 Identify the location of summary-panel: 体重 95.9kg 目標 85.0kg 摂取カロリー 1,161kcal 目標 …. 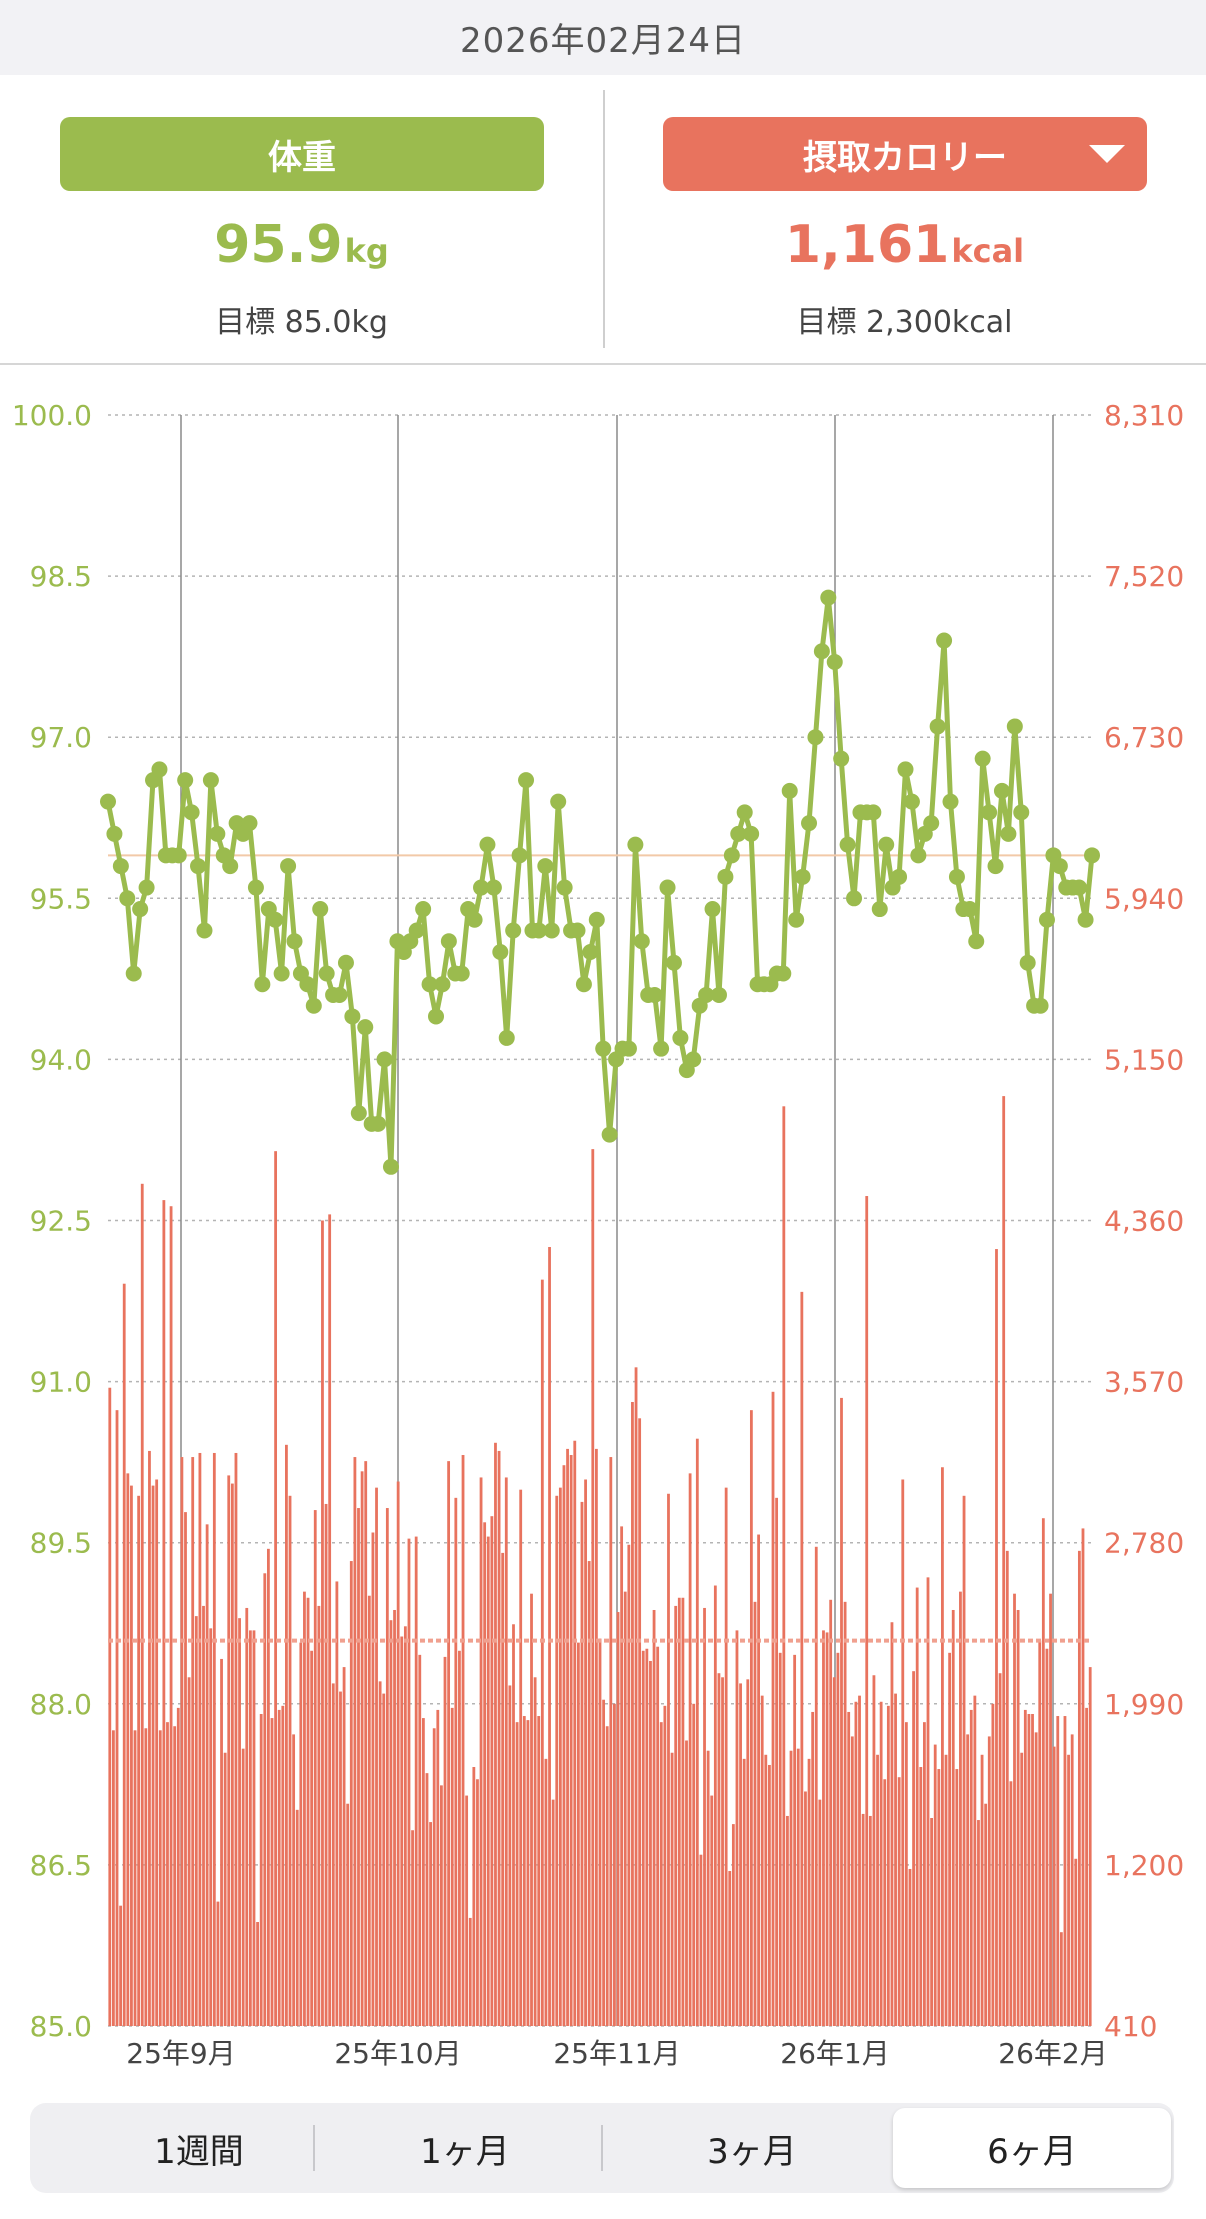
(603, 220).